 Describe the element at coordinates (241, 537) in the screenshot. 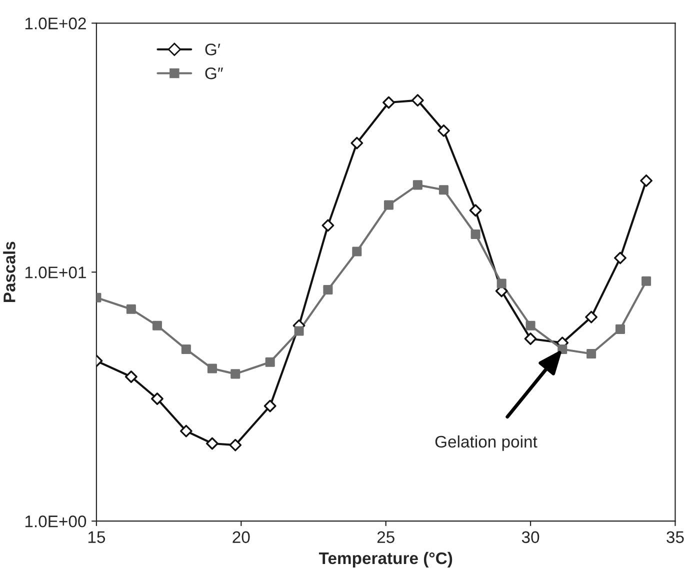

I see `x-tick-label: 20` at that location.